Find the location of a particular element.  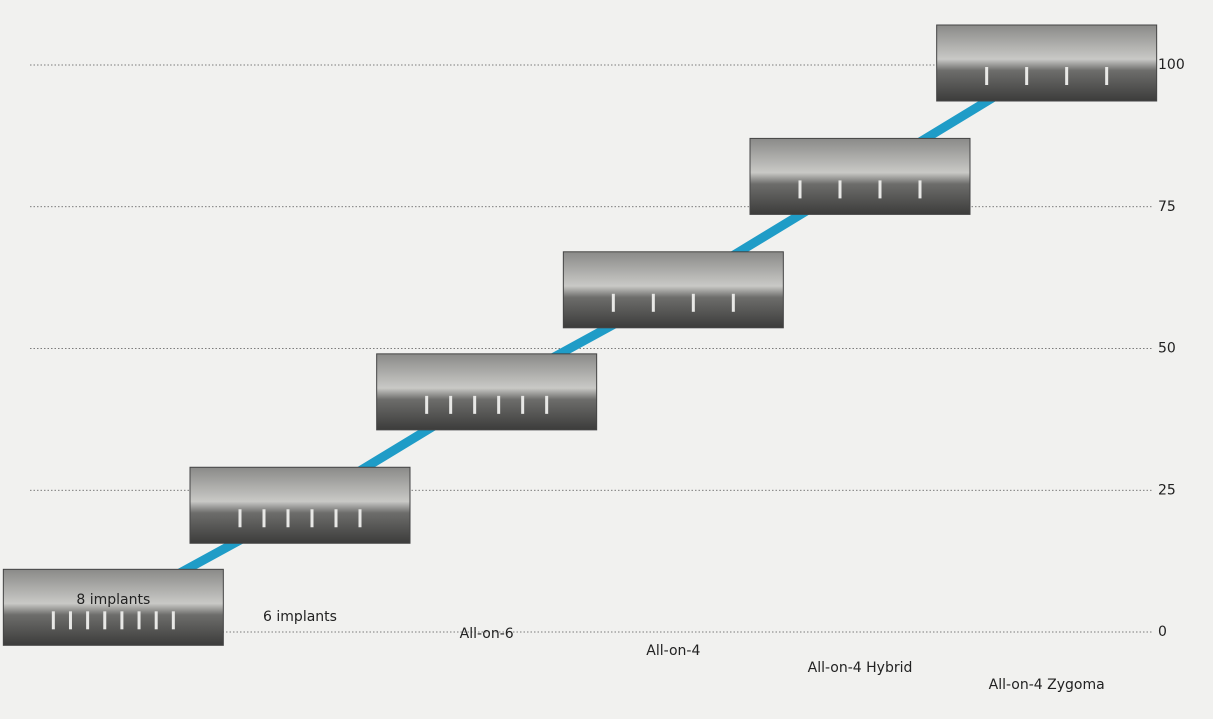

x-tick-label: All-on-6 is located at coordinates (487, 634).